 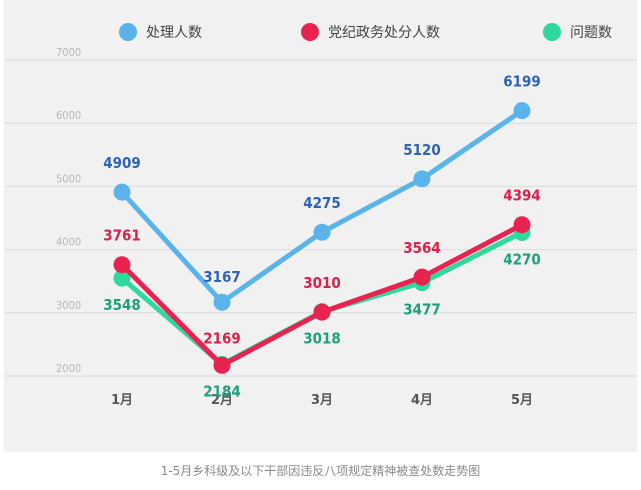 I want to click on x-tick-label: 5月, so click(x=522, y=400).